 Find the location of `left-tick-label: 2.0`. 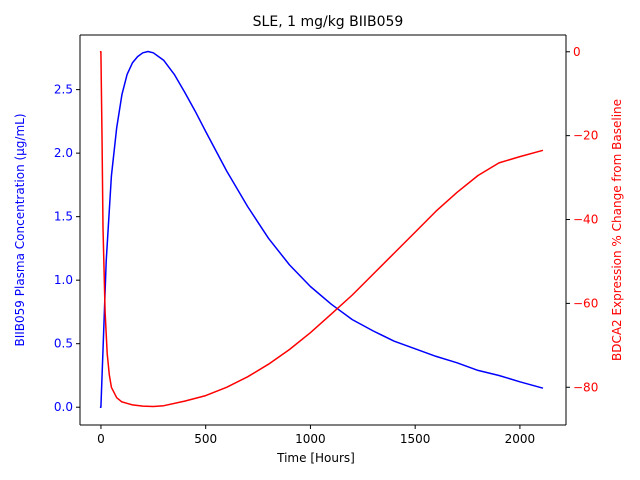

left-tick-label: 2.0 is located at coordinates (63, 153).